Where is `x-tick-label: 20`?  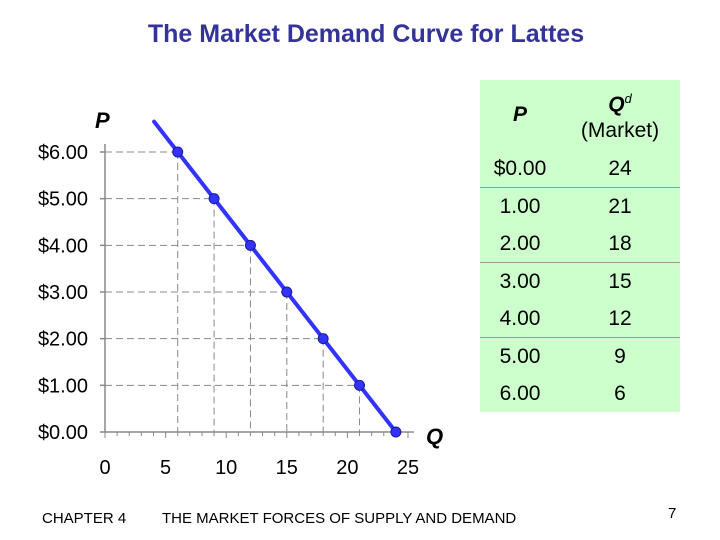
x-tick-label: 20 is located at coordinates (347, 468).